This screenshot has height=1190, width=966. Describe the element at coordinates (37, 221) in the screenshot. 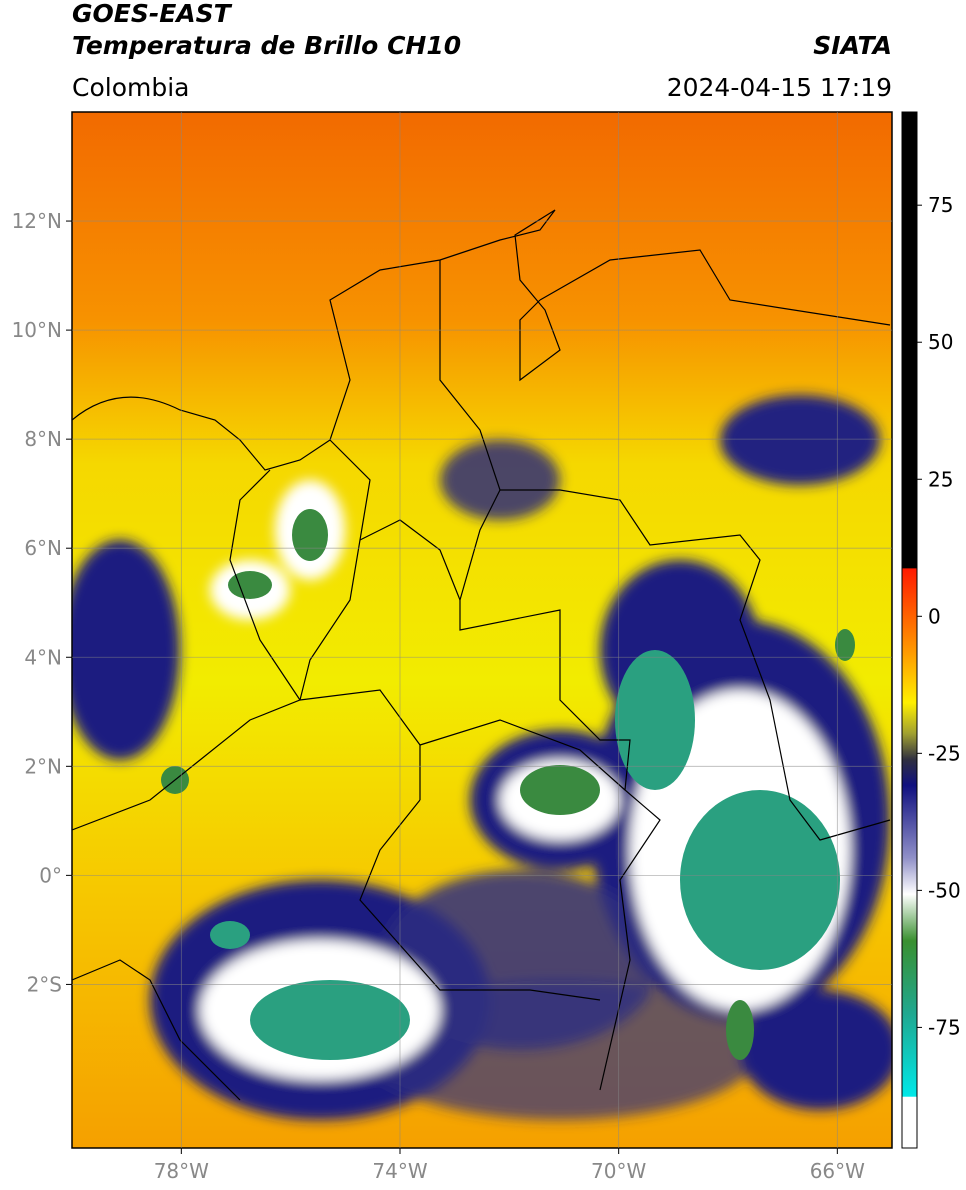

I see `y-tick-label: 12°N` at that location.